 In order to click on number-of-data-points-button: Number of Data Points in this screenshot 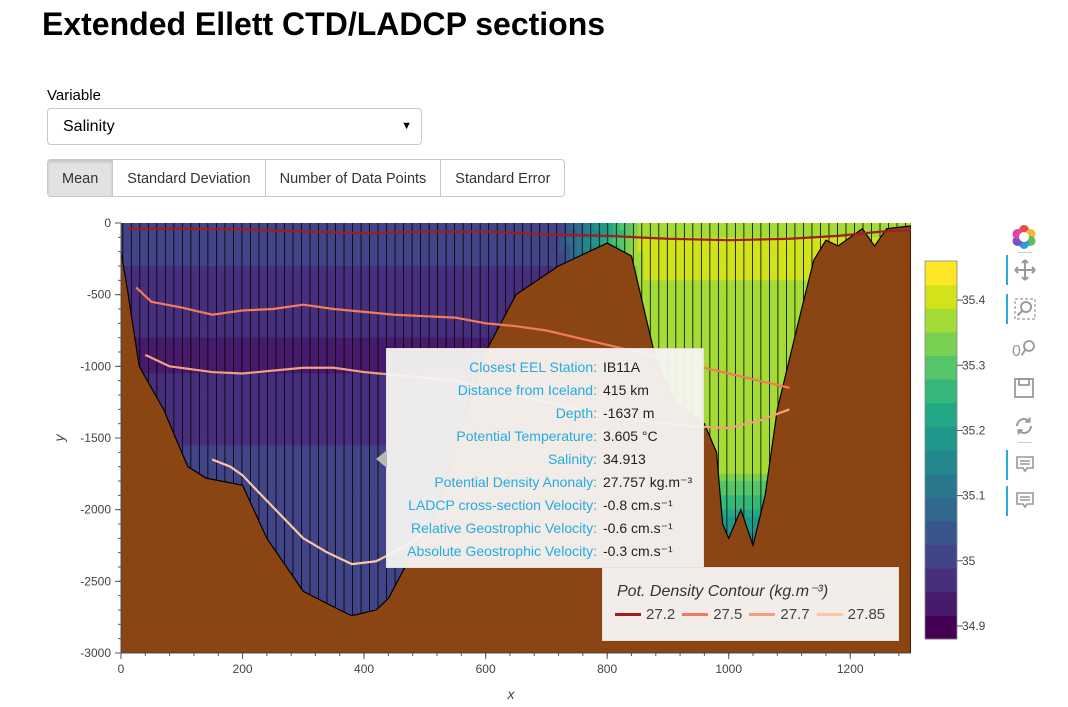, I will do `click(354, 178)`.